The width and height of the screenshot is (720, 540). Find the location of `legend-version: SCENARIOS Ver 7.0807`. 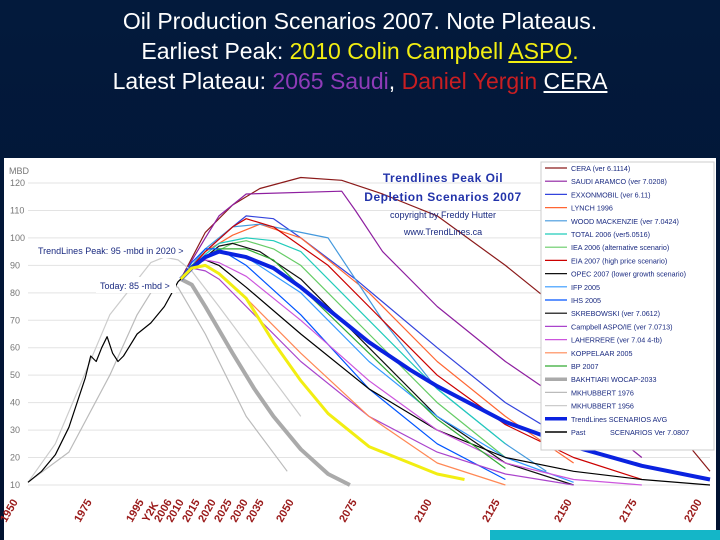

legend-version: SCENARIOS Ver 7.0807 is located at coordinates (649, 432).